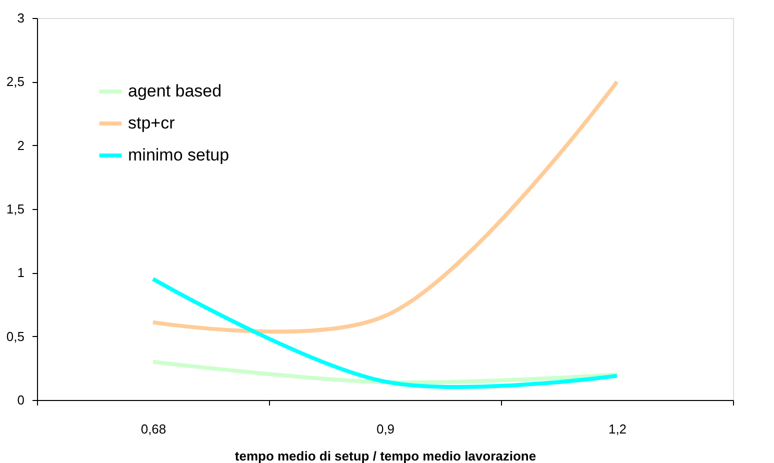 Image resolution: width=774 pixels, height=463 pixels. I want to click on y-tick-label: 1,5, so click(15, 209).